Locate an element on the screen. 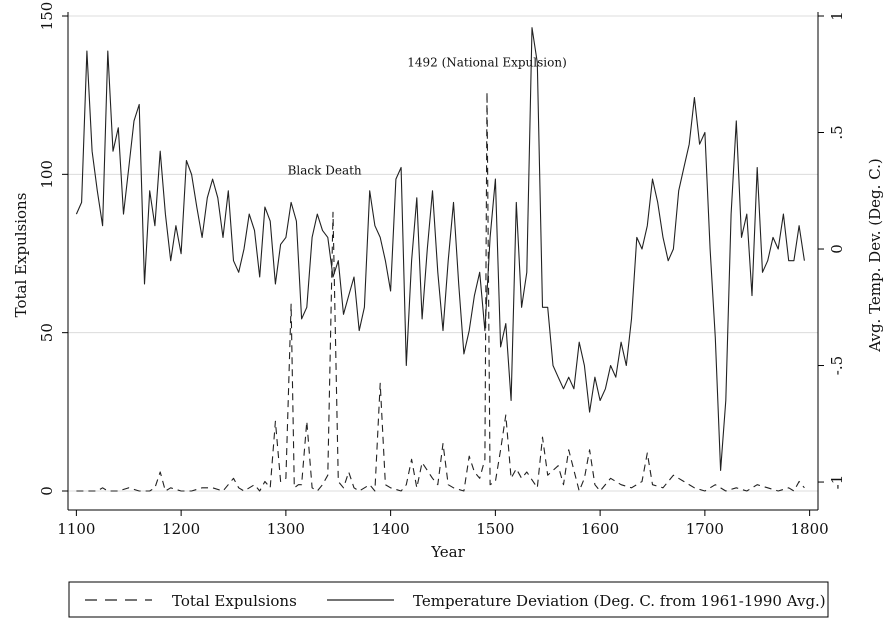 This screenshot has height=619, width=893. x-tick-label: 1400 is located at coordinates (391, 529).